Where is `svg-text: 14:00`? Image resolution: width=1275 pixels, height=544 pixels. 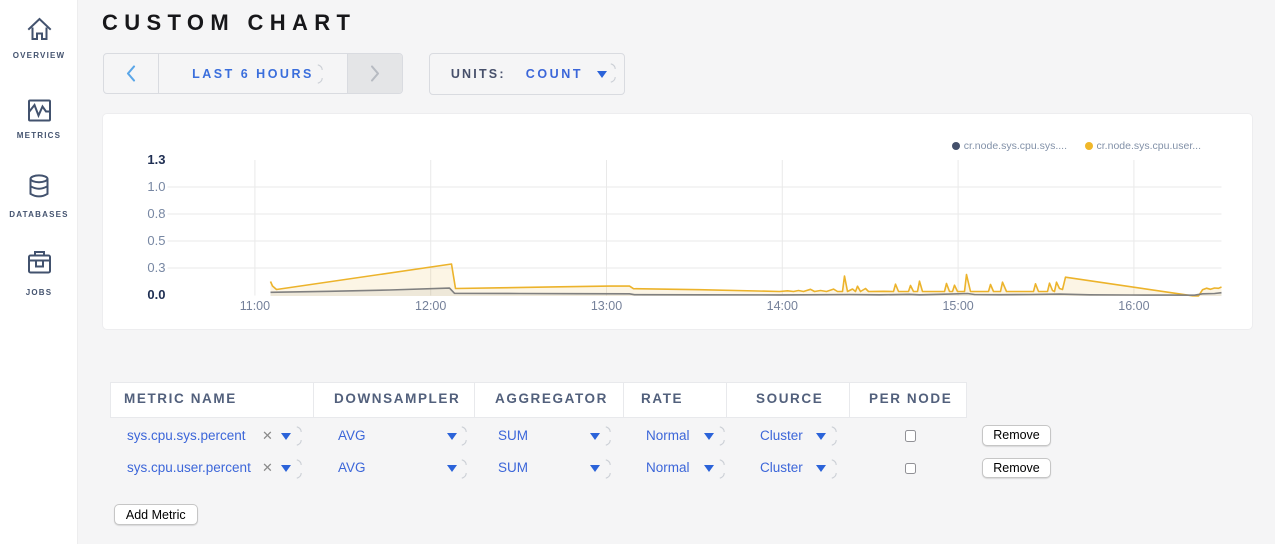
svg-text: 14:00 is located at coordinates (781, 306).